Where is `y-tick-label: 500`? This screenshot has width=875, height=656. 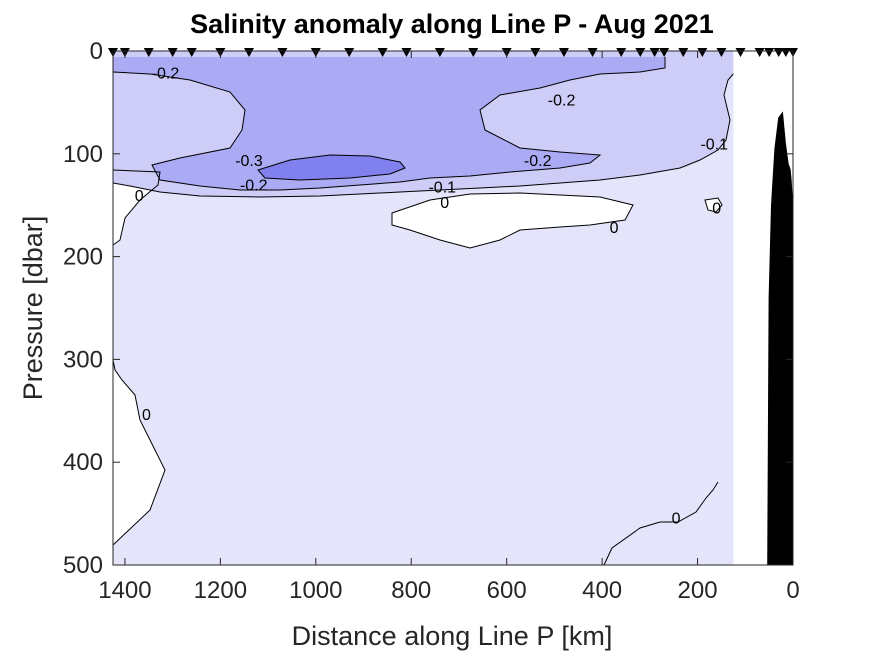 y-tick-label: 500 is located at coordinates (83, 565).